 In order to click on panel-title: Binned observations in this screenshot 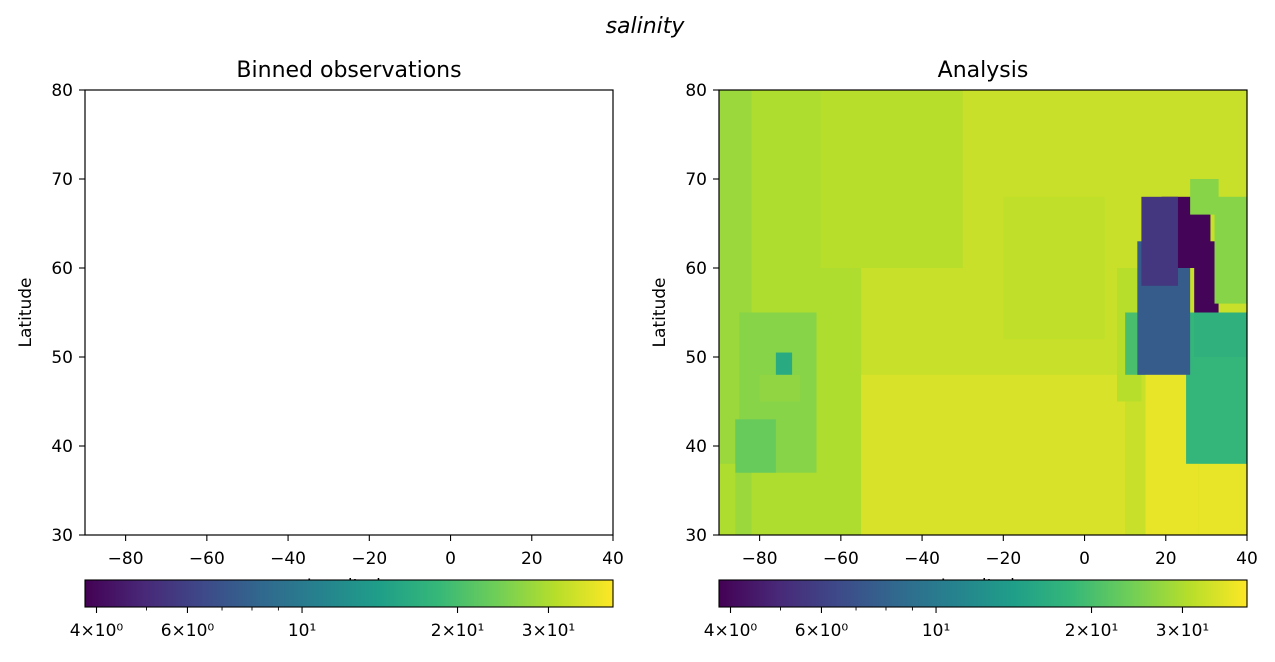, I will do `click(348, 70)`.